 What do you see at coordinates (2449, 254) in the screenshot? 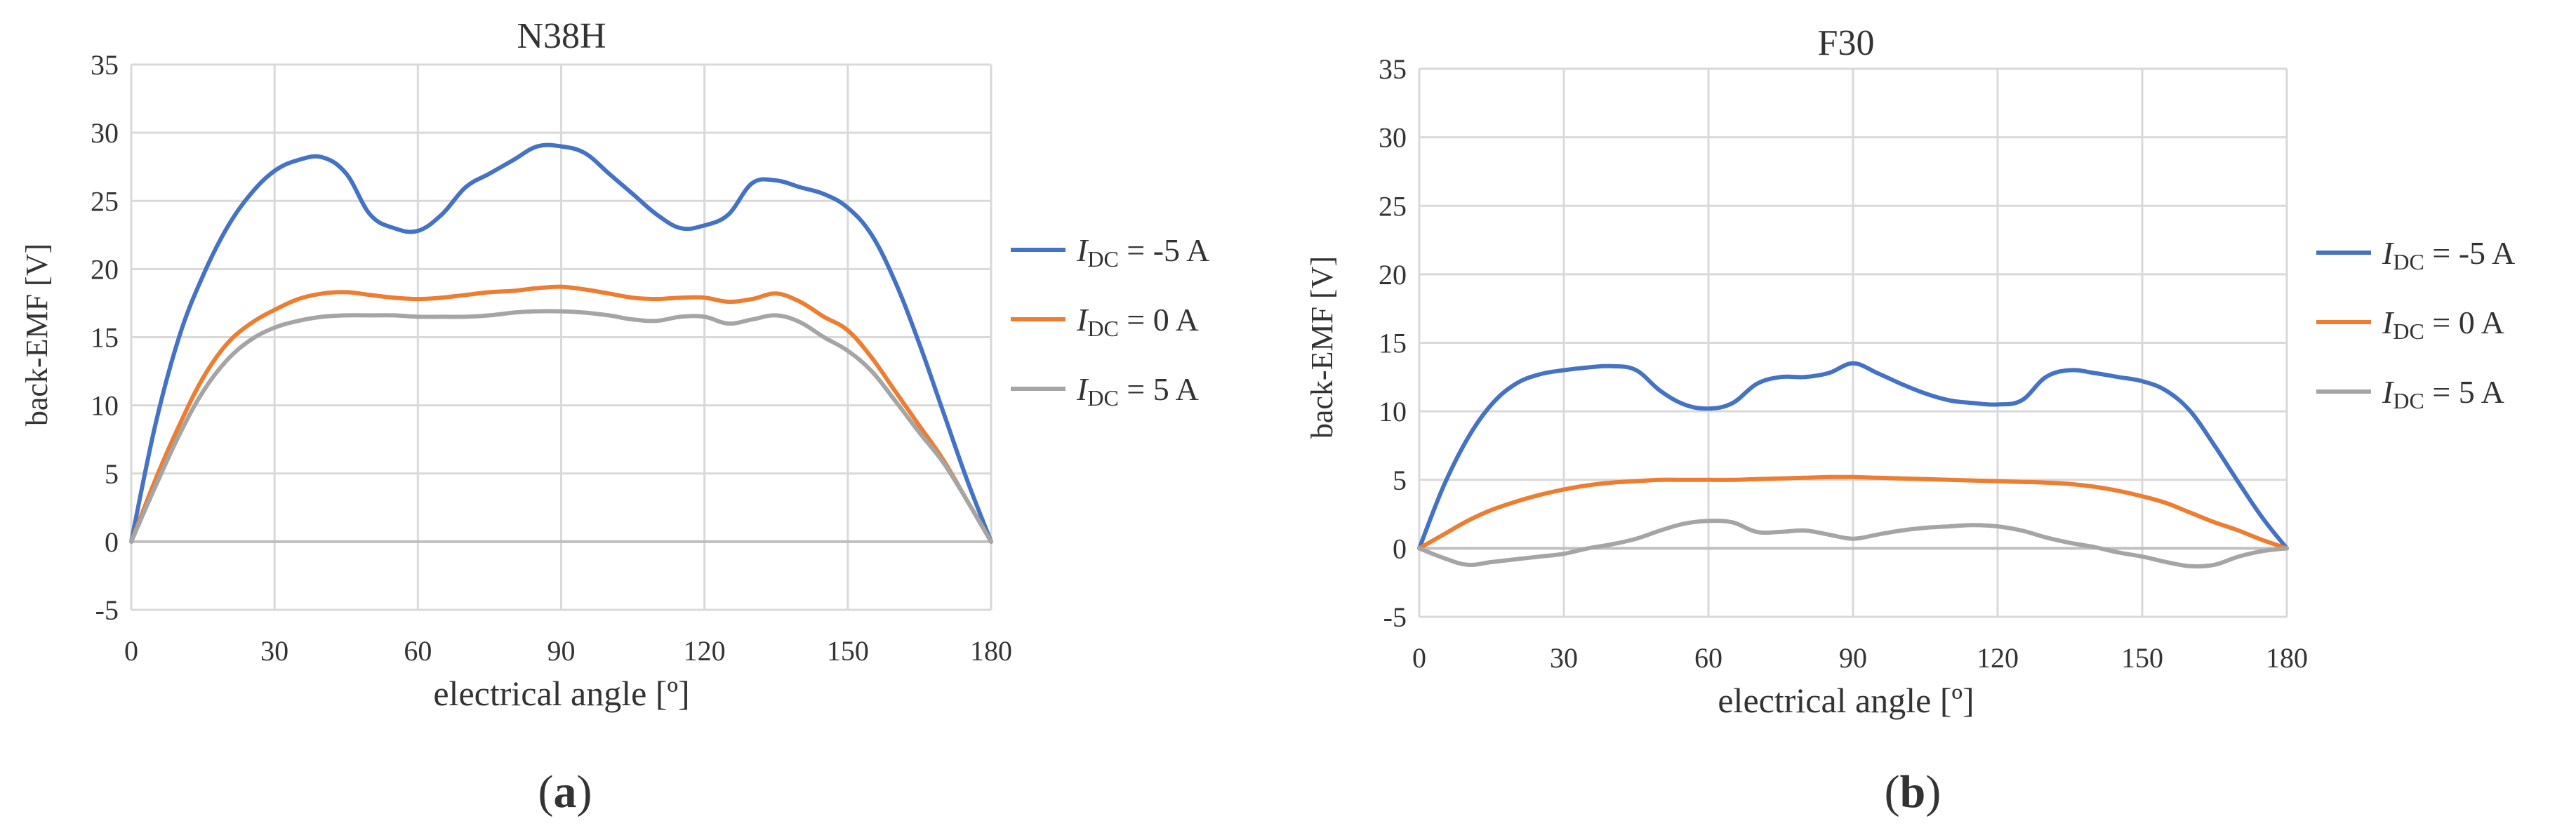
I see `chart-b-legend-label-0: IDC = -5 A` at bounding box center [2449, 254].